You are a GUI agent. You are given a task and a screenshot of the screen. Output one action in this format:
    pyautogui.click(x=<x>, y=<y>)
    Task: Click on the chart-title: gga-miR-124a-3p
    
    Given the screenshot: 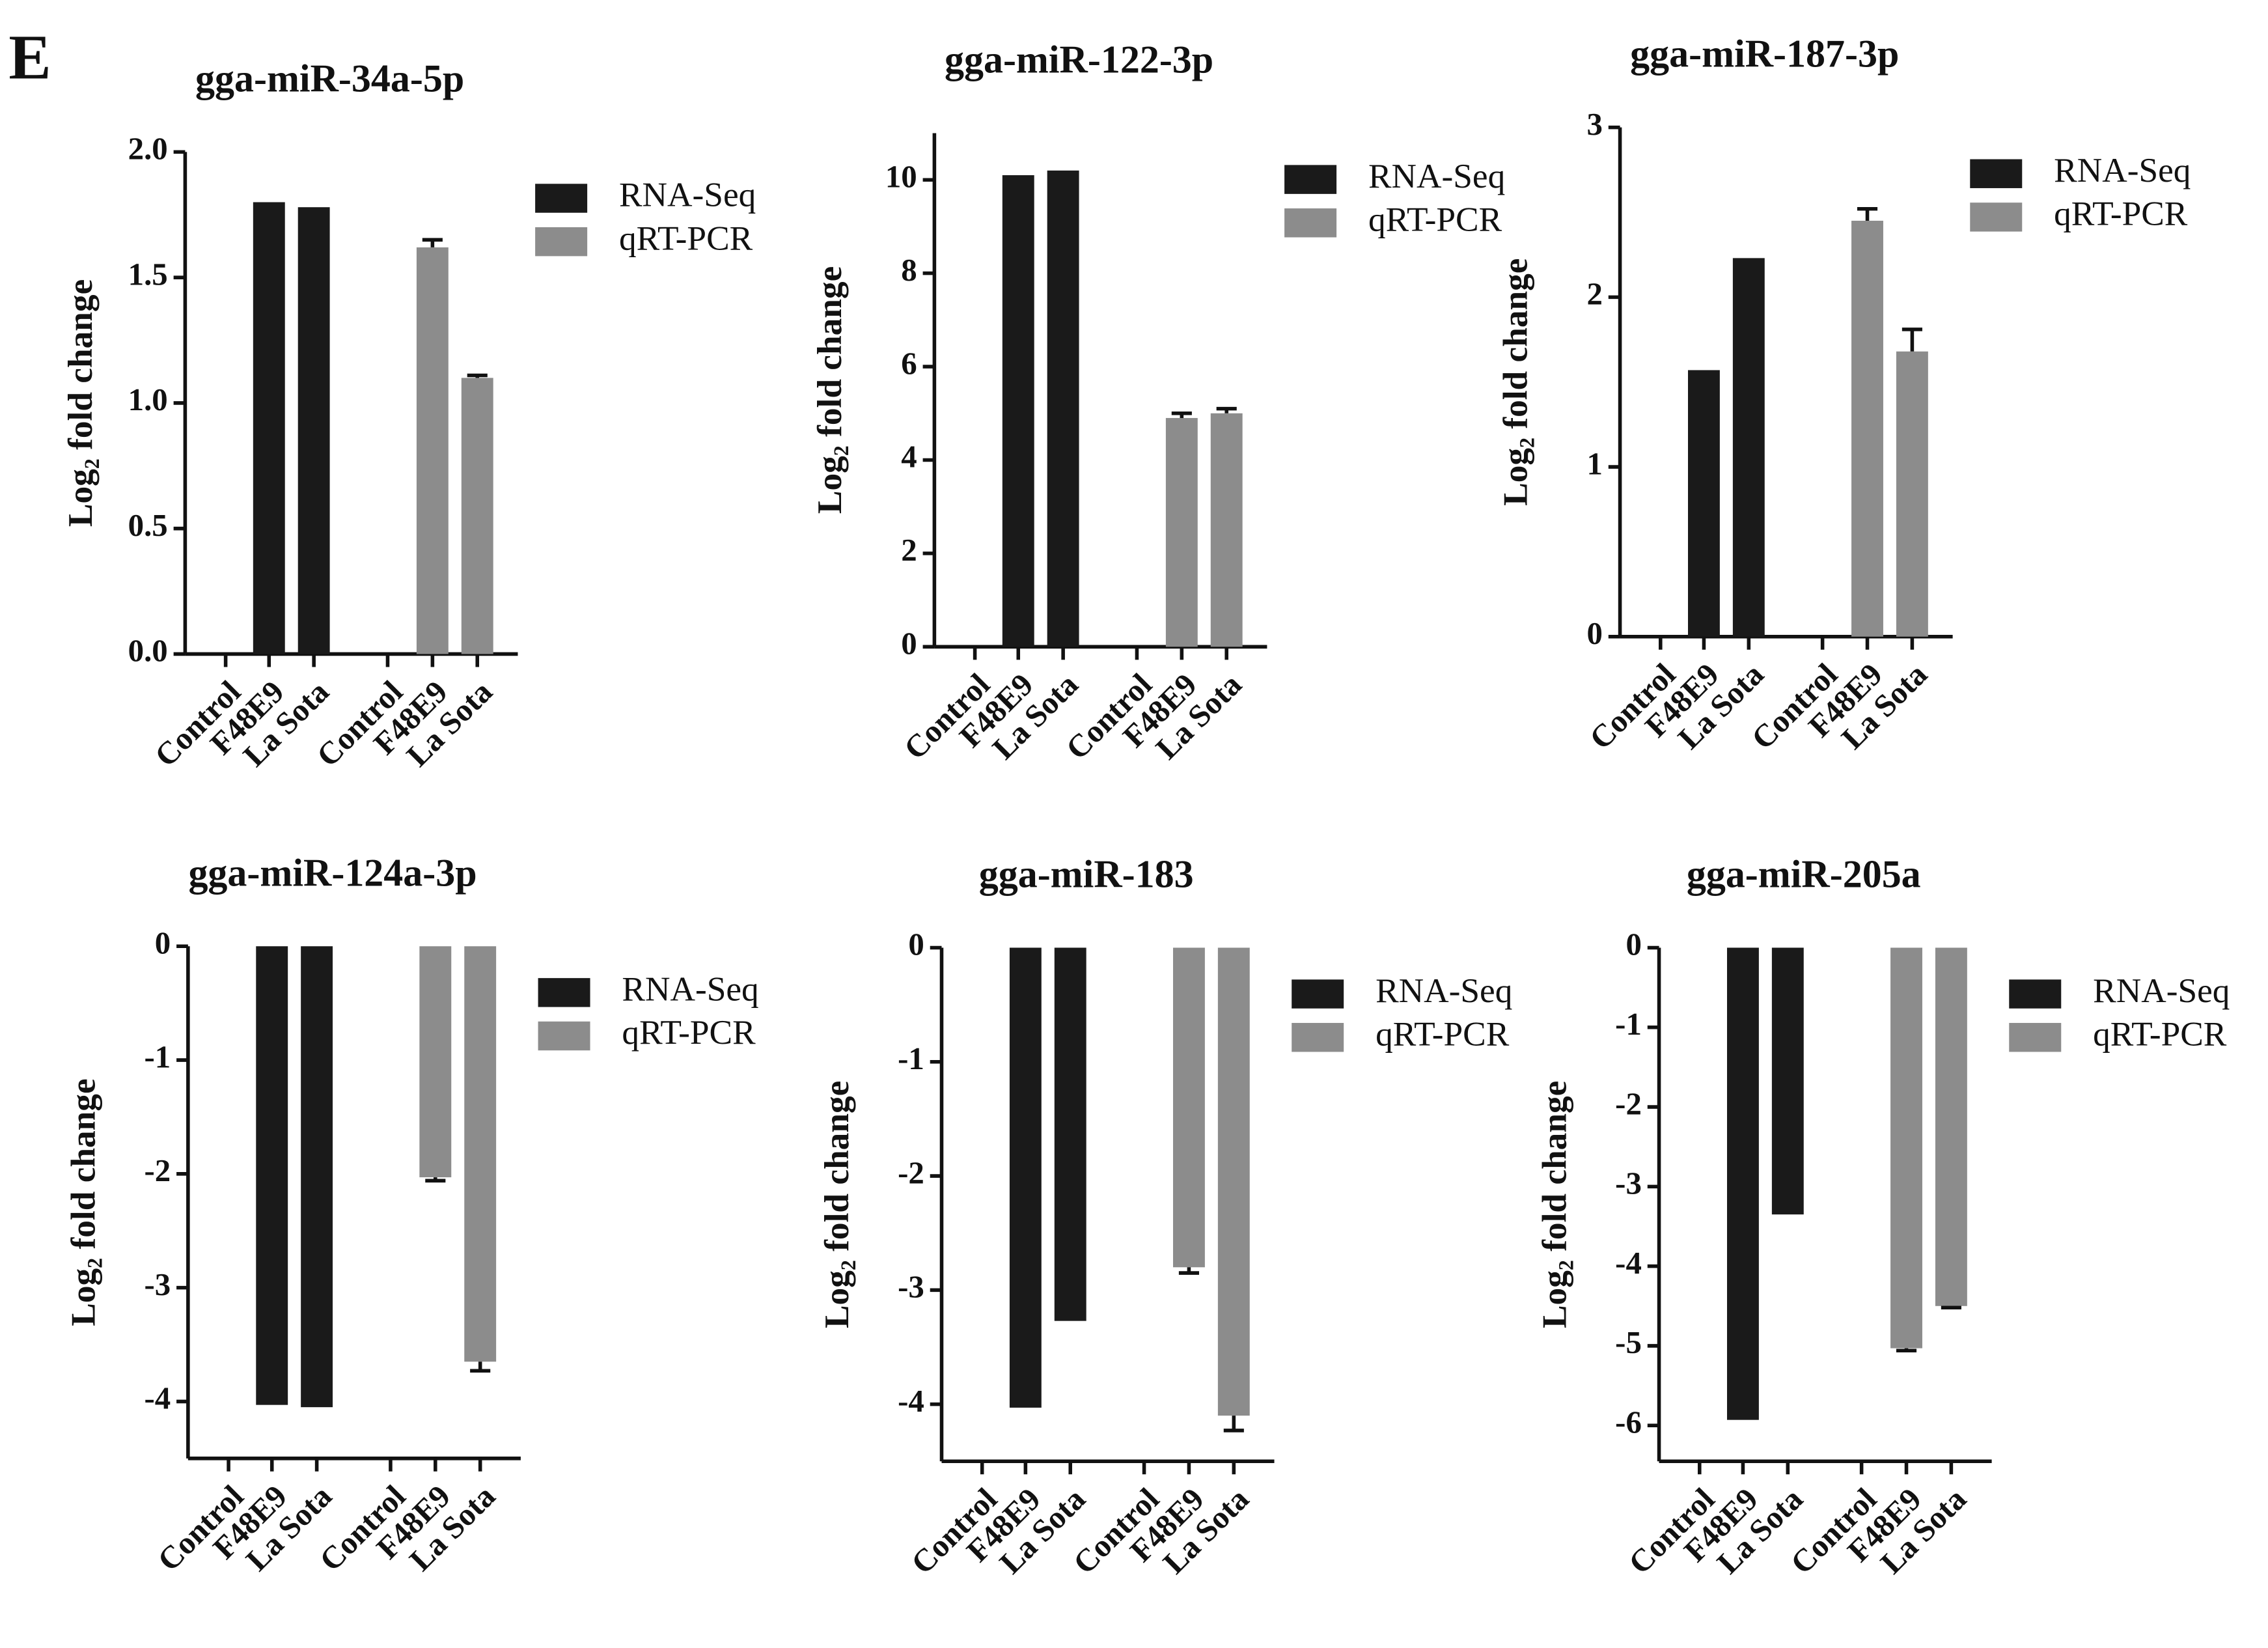 What is the action you would take?
    pyautogui.click(x=332, y=872)
    